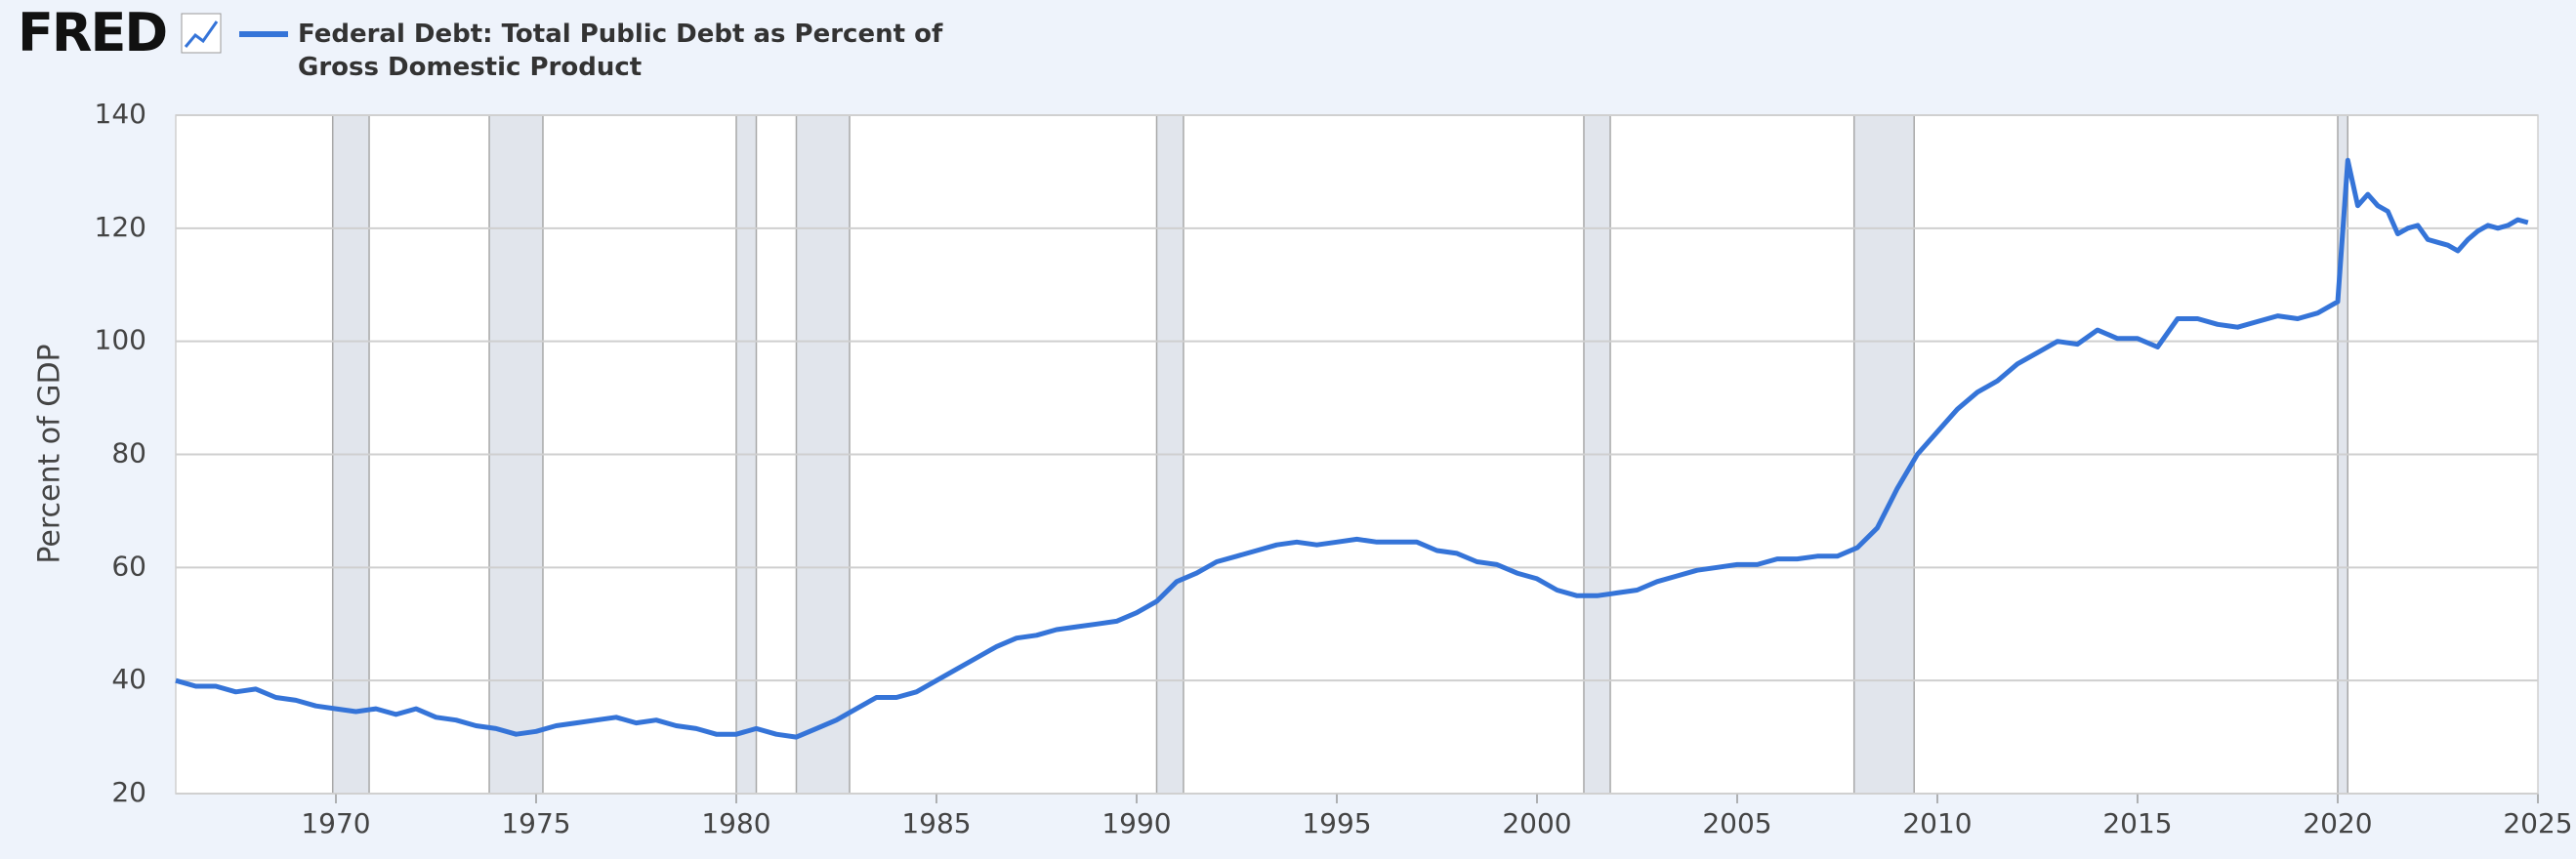 The image size is (2576, 859). I want to click on y-tick-label: 120, so click(120, 227).